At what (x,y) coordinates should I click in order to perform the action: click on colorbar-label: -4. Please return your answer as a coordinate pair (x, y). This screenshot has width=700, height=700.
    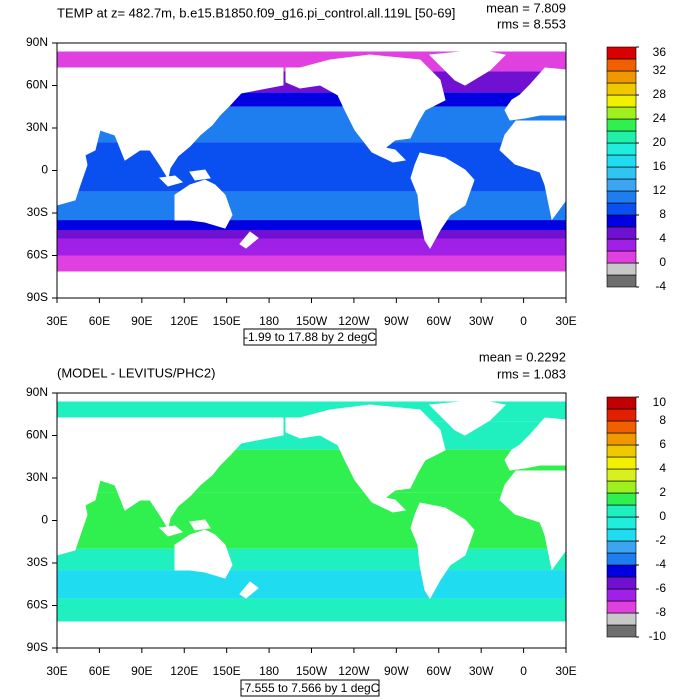
    Looking at the image, I should click on (660, 564).